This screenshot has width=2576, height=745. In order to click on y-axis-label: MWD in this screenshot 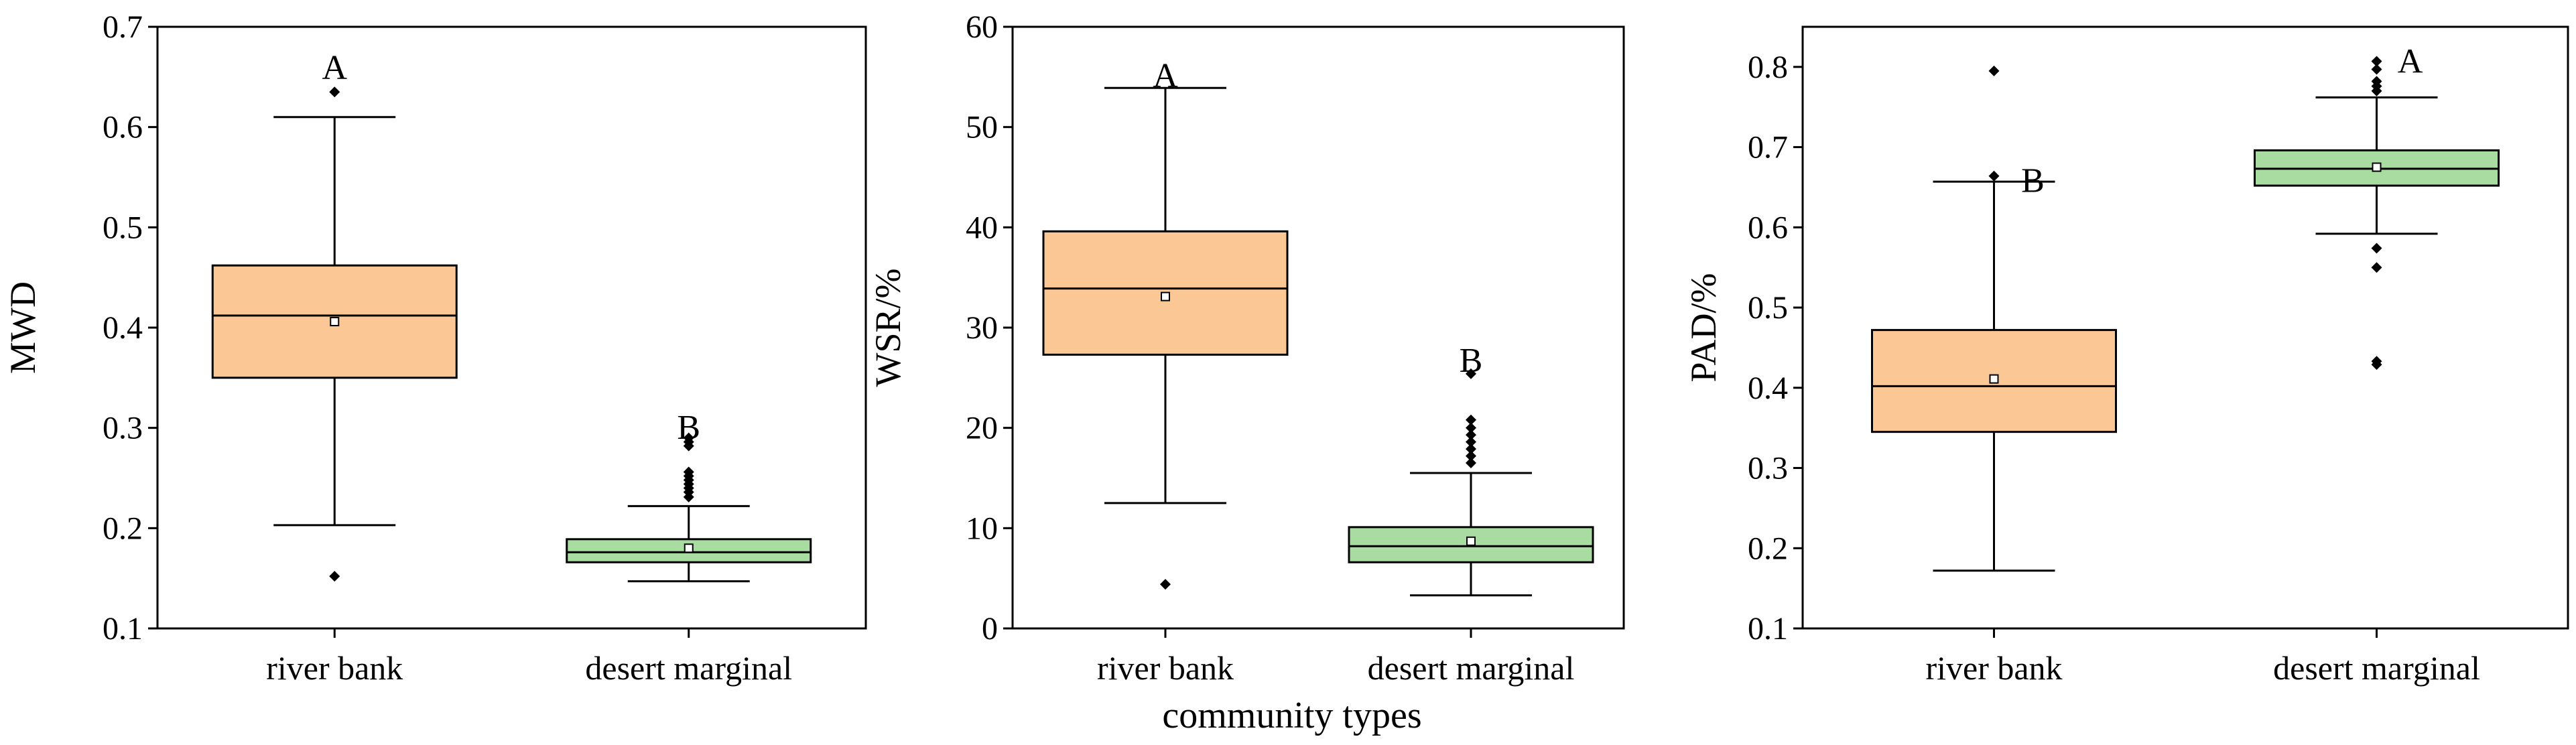, I will do `click(23, 327)`.